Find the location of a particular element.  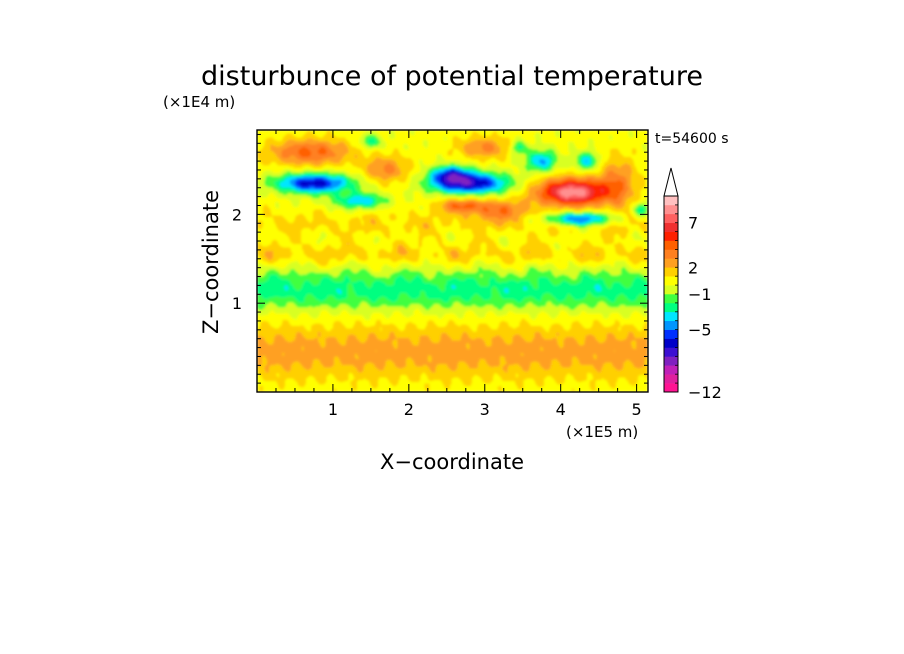

x-tick-label: 5 is located at coordinates (637, 409).